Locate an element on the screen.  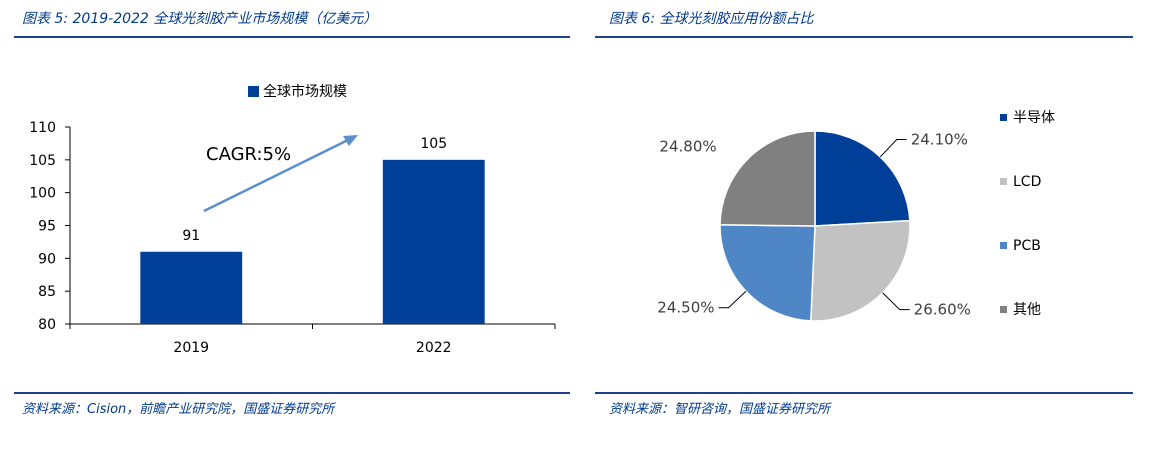
pie-chart-value-labels: 24.10% 26.60% 24.50% 24.80% is located at coordinates (814, 225).